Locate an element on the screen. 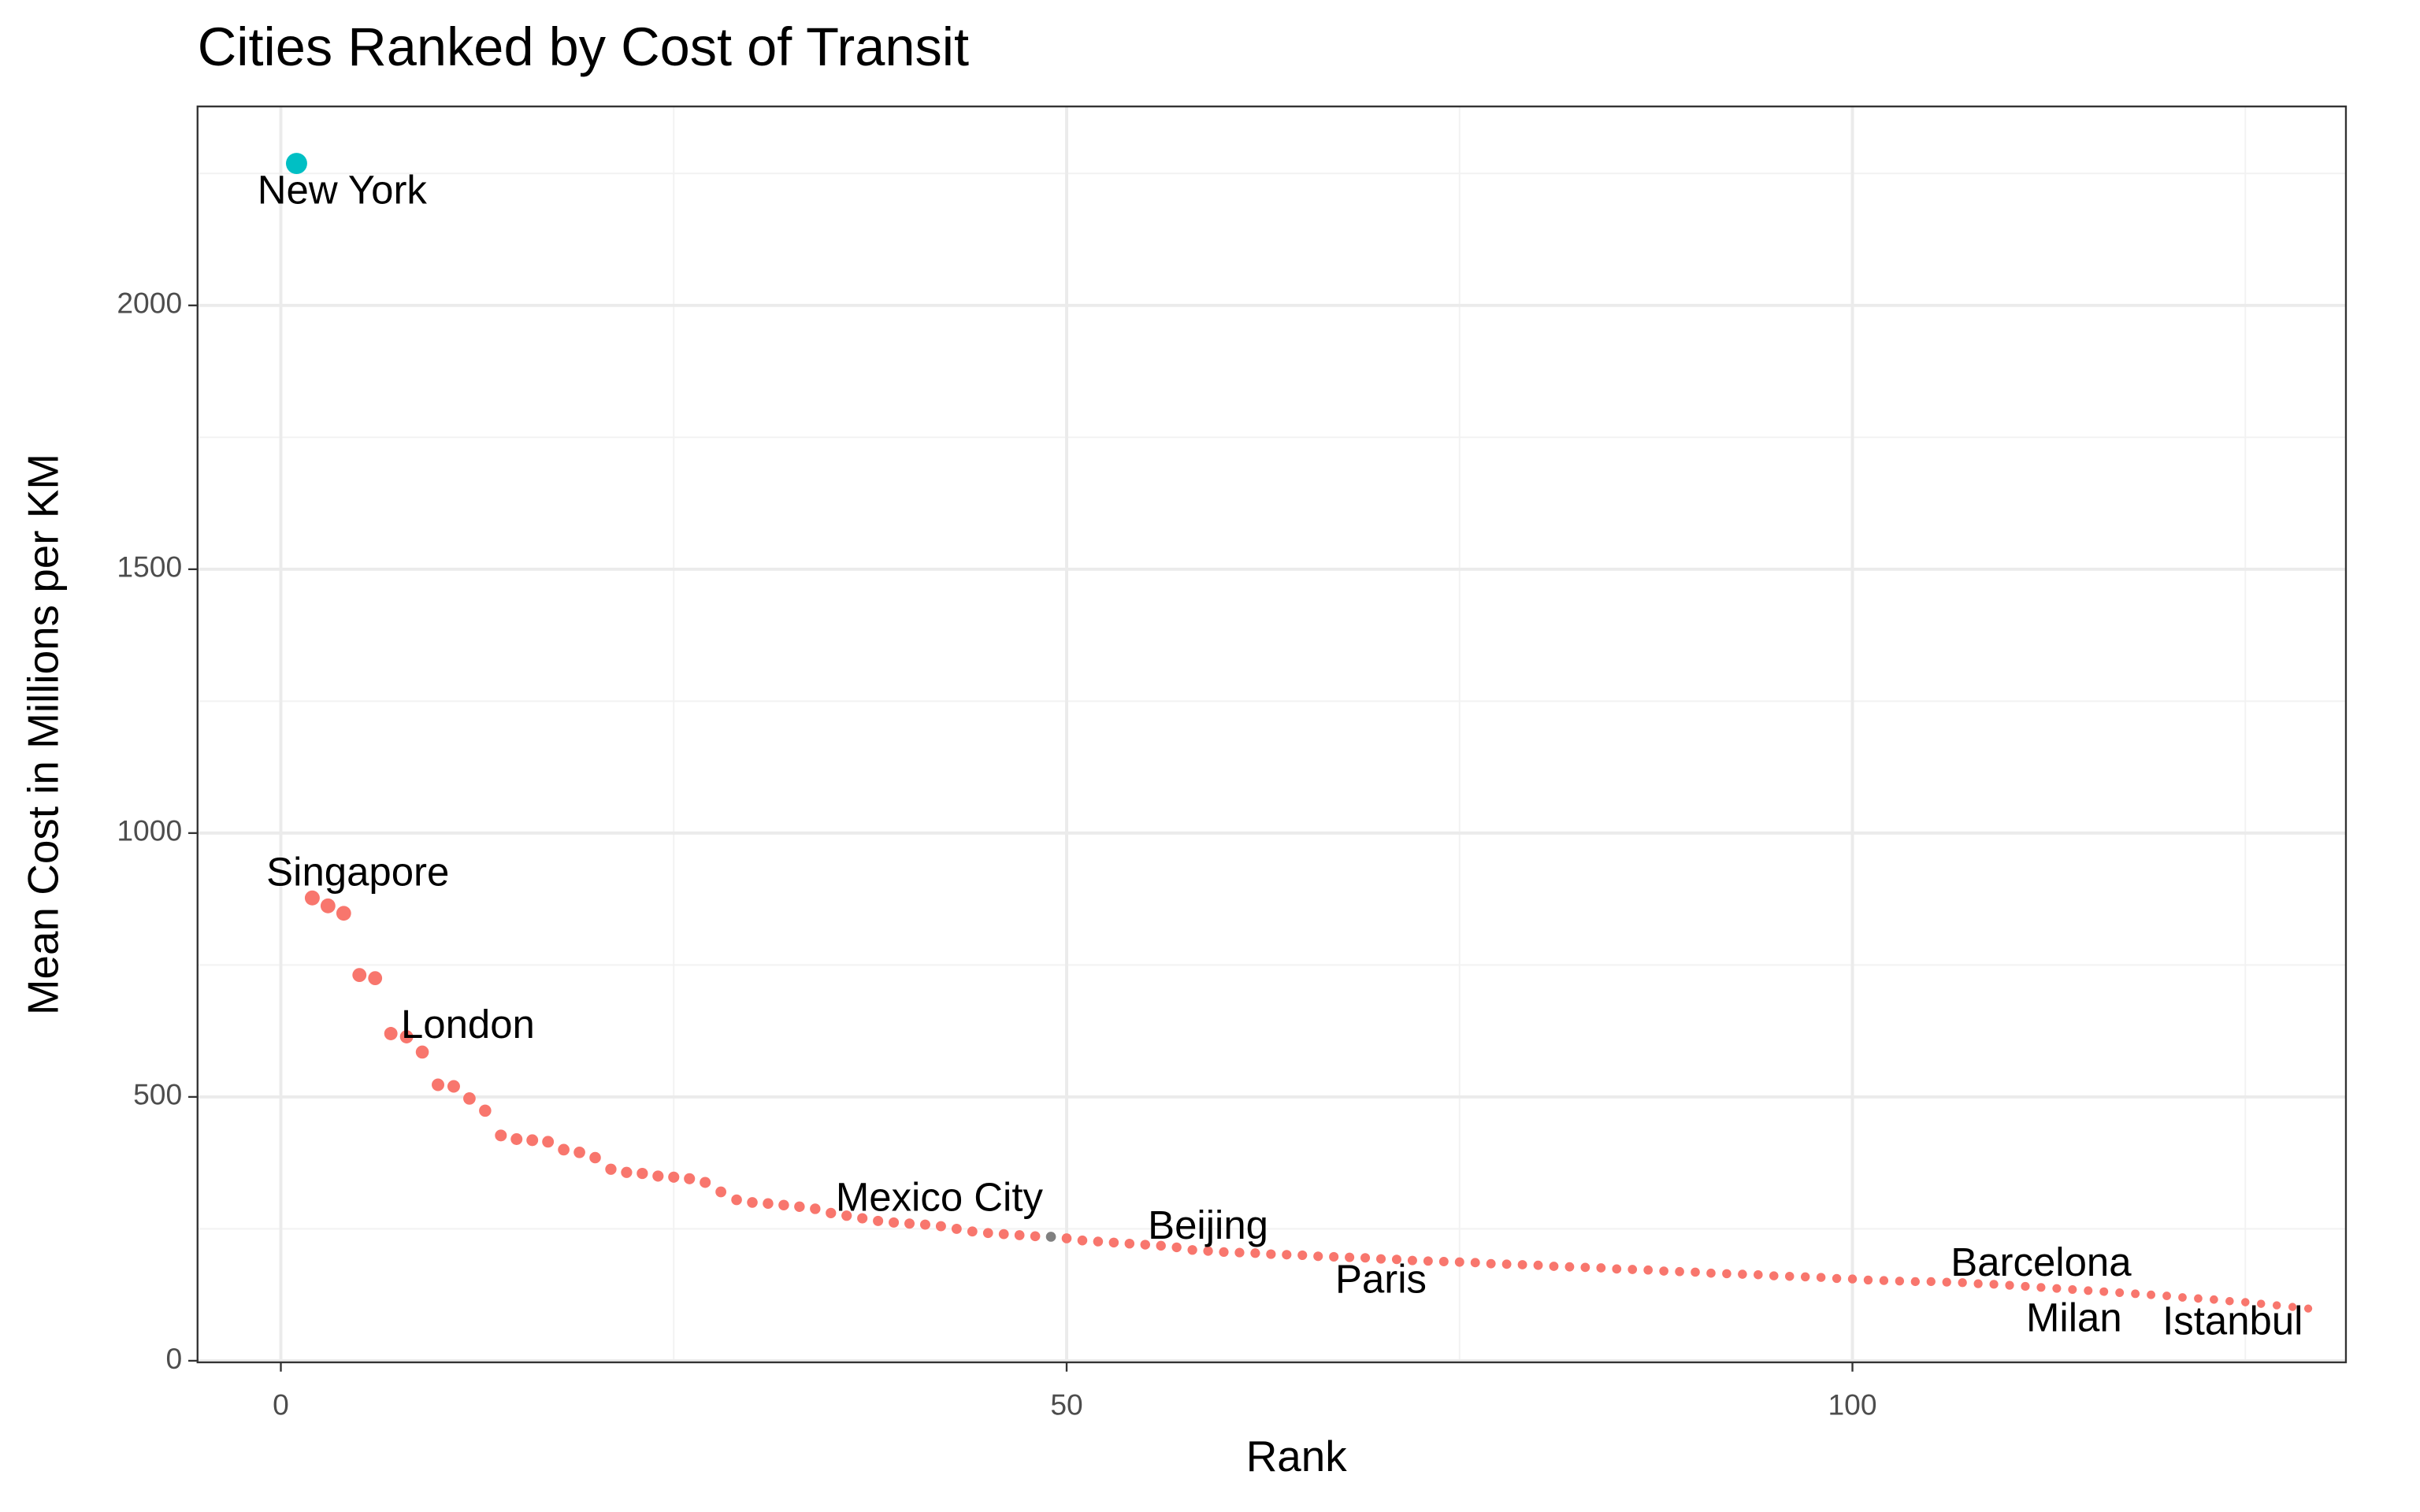 The width and height of the screenshot is (2420, 1512). y-tick-label: 1500 is located at coordinates (149, 567).